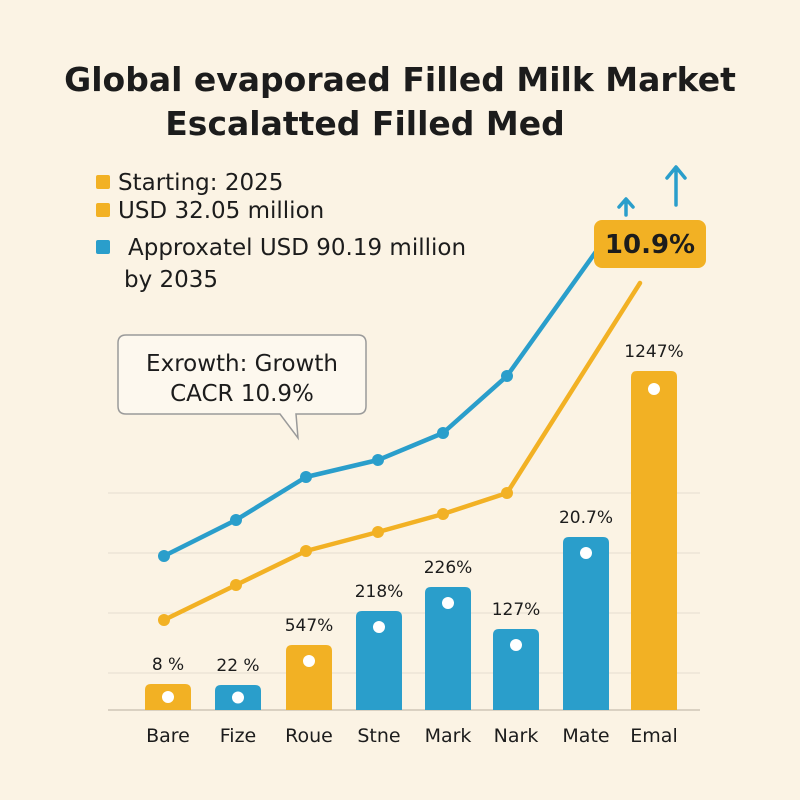 This screenshot has width=800, height=800. I want to click on bar-value-label: 20.7%, so click(586, 518).